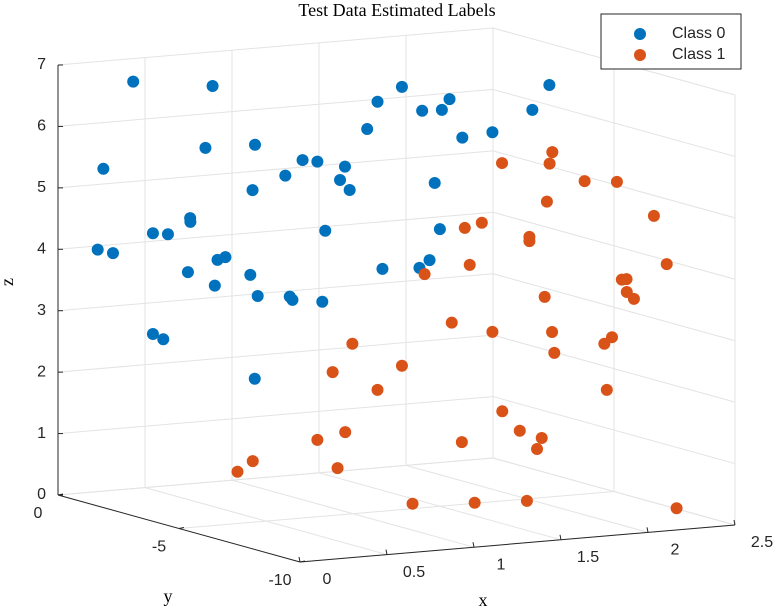  Describe the element at coordinates (762, 542) in the screenshot. I see `x-tick-label: 2.5` at that location.